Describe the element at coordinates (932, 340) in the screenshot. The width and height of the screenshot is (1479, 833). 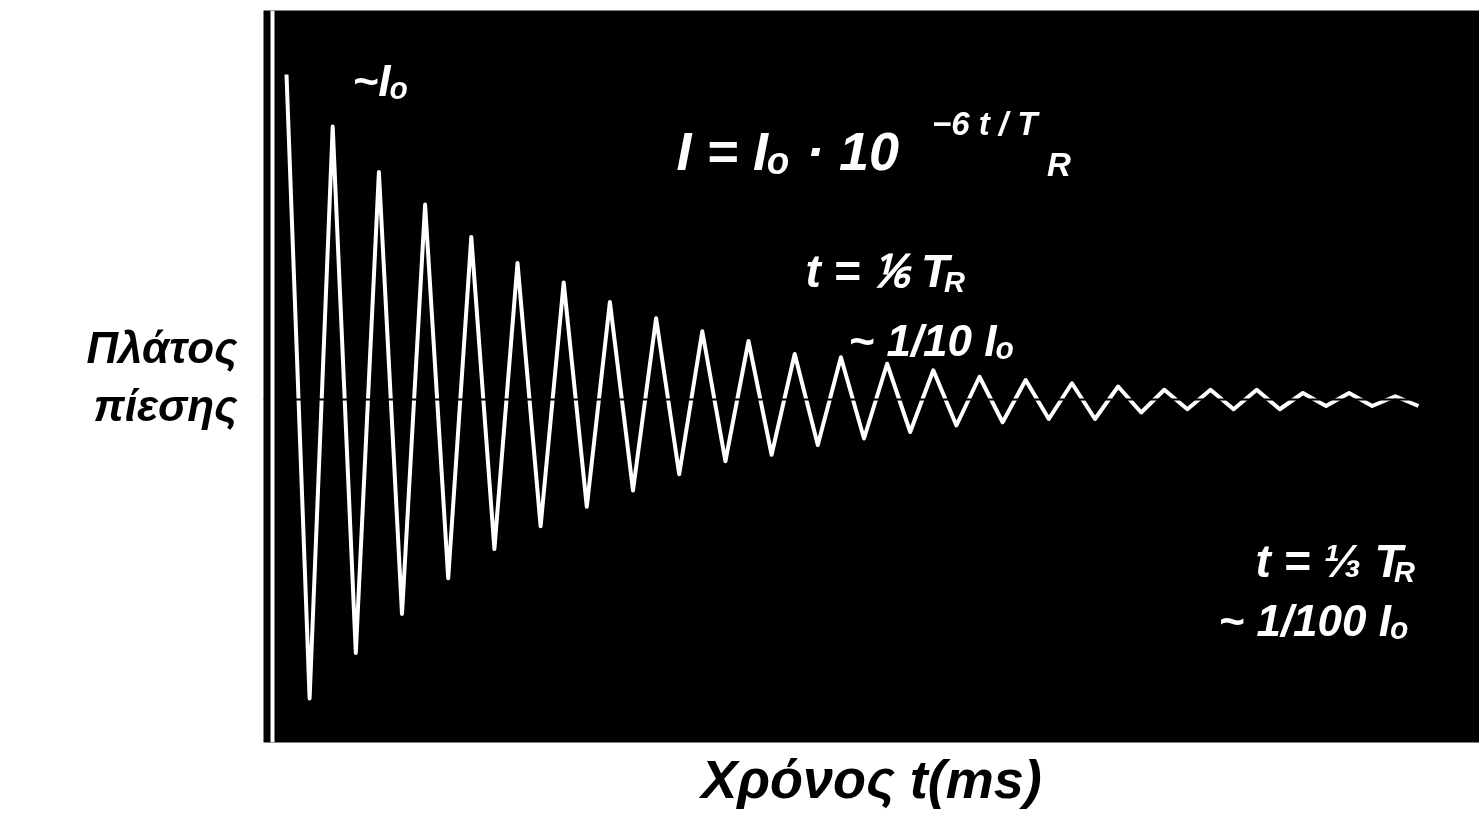
I see `annotation: ~ 1/10 Iₒ` at that location.